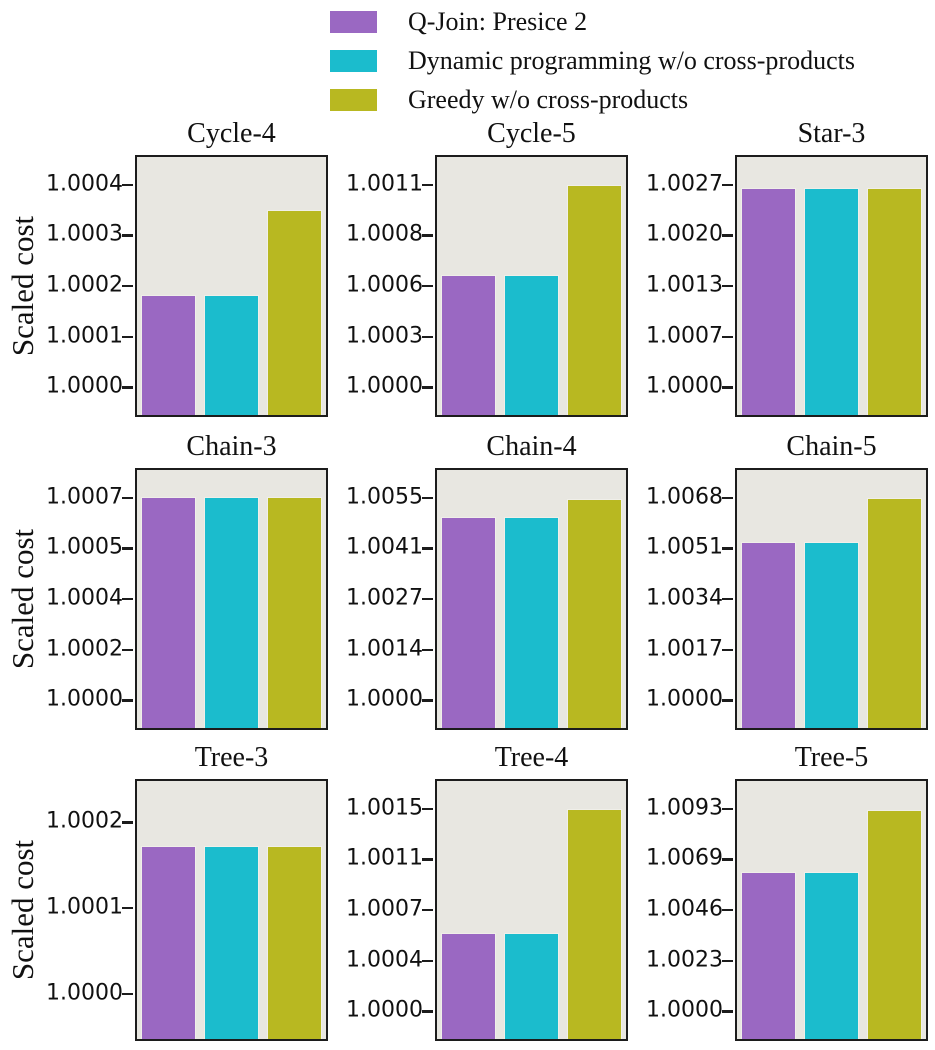  I want to click on subplot-title: Chain-3, so click(231, 446).